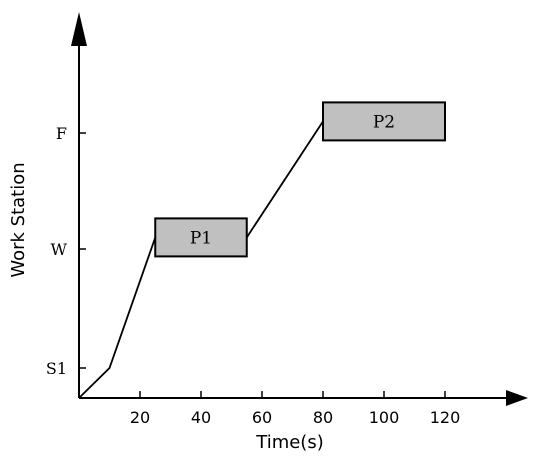 The height and width of the screenshot is (463, 550). What do you see at coordinates (262, 417) in the screenshot?
I see `x-tick-label-60: 60` at bounding box center [262, 417].